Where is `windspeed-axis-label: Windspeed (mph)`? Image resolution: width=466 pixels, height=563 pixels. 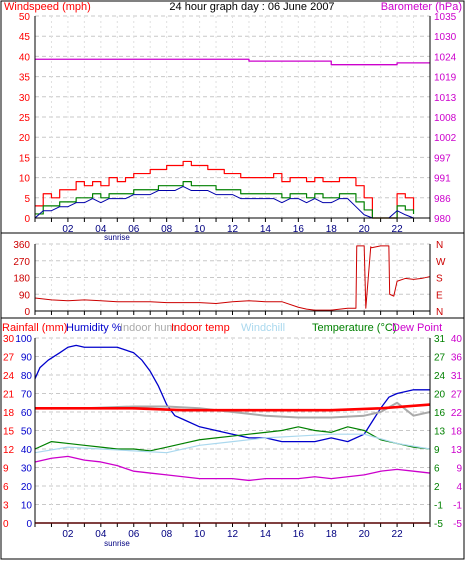
windspeed-axis-label: Windspeed (mph) is located at coordinates (47, 7).